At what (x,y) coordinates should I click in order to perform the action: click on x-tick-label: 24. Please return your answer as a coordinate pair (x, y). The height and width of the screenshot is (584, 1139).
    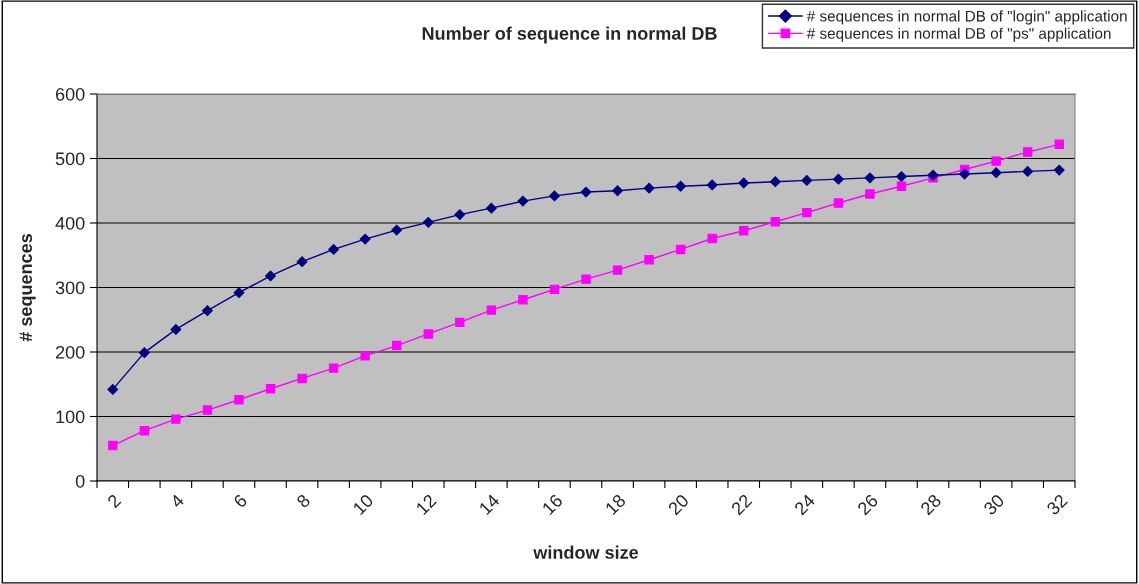
    Looking at the image, I should click on (804, 504).